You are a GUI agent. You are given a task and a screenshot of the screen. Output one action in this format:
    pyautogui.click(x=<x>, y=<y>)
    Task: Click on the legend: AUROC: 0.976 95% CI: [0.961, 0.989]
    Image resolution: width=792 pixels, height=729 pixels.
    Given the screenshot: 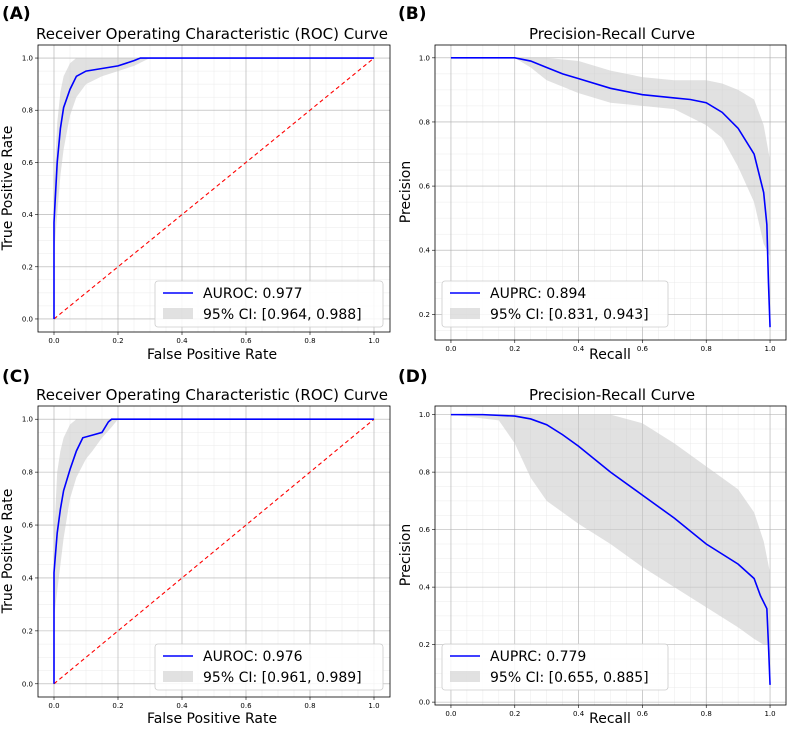 What is the action you would take?
    pyautogui.click(x=269, y=667)
    